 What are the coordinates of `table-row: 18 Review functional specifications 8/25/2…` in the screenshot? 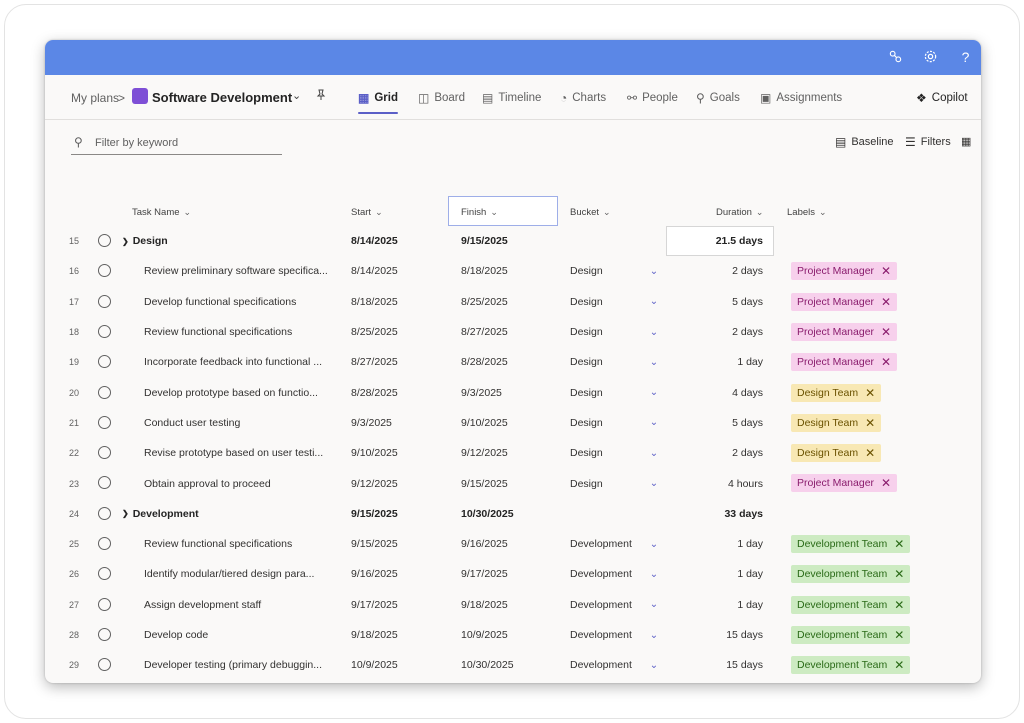 It's located at (513, 332).